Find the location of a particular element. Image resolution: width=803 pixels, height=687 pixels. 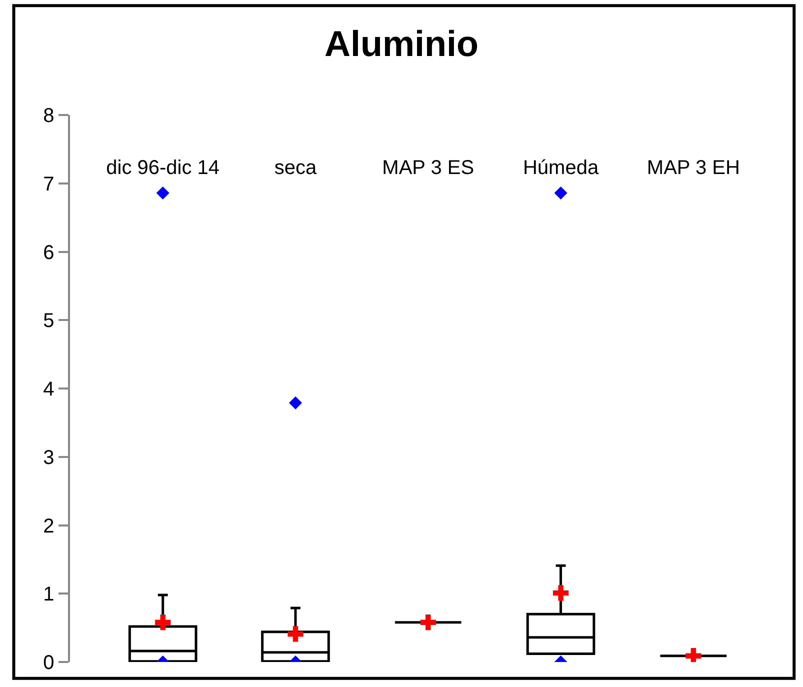

x-tick-label: dic 96-dic 14 is located at coordinates (163, 167).